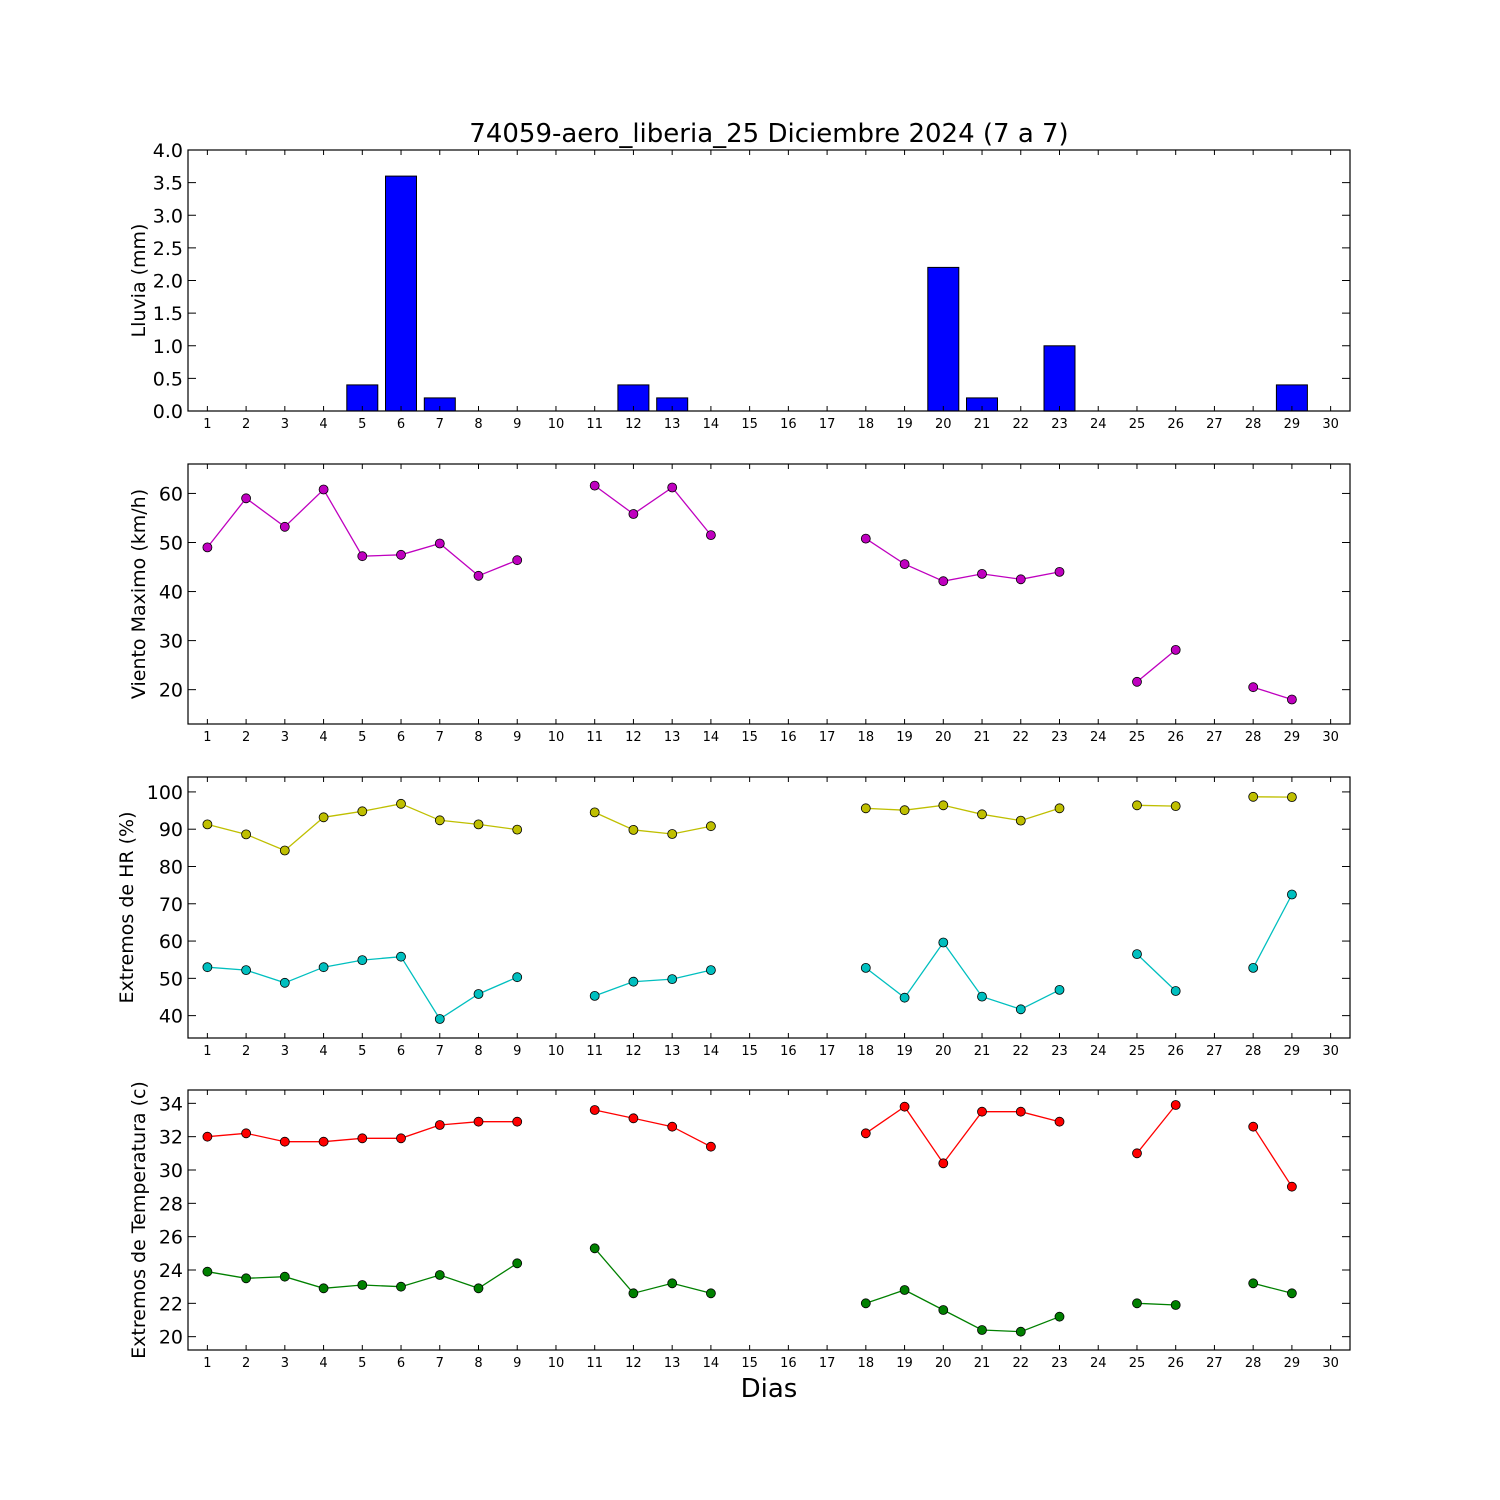  Describe the element at coordinates (127, 907) in the screenshot. I see `y-axis-label: Extremos de HR (%)` at that location.